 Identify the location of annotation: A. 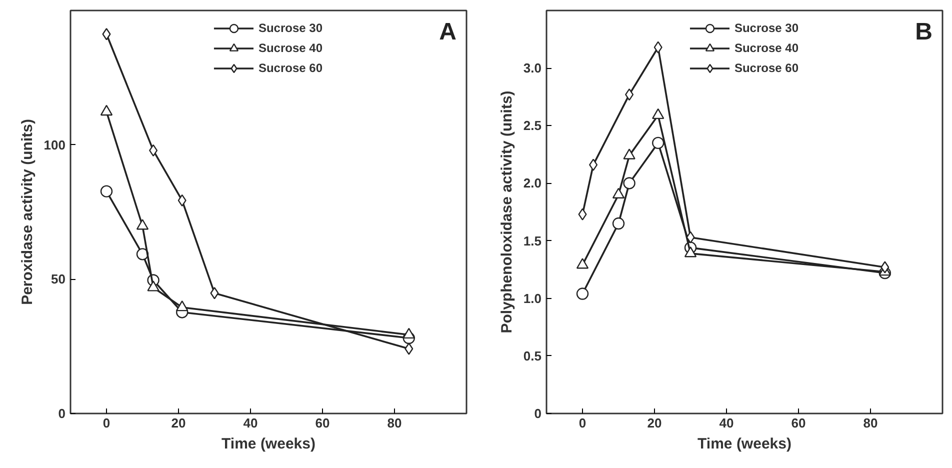
(448, 32).